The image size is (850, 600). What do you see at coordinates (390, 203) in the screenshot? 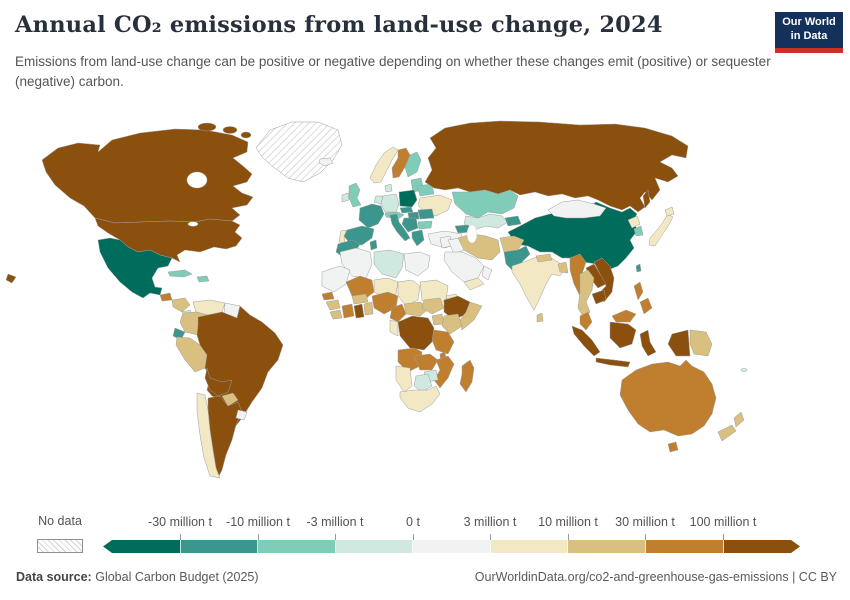
I see `country-germany` at bounding box center [390, 203].